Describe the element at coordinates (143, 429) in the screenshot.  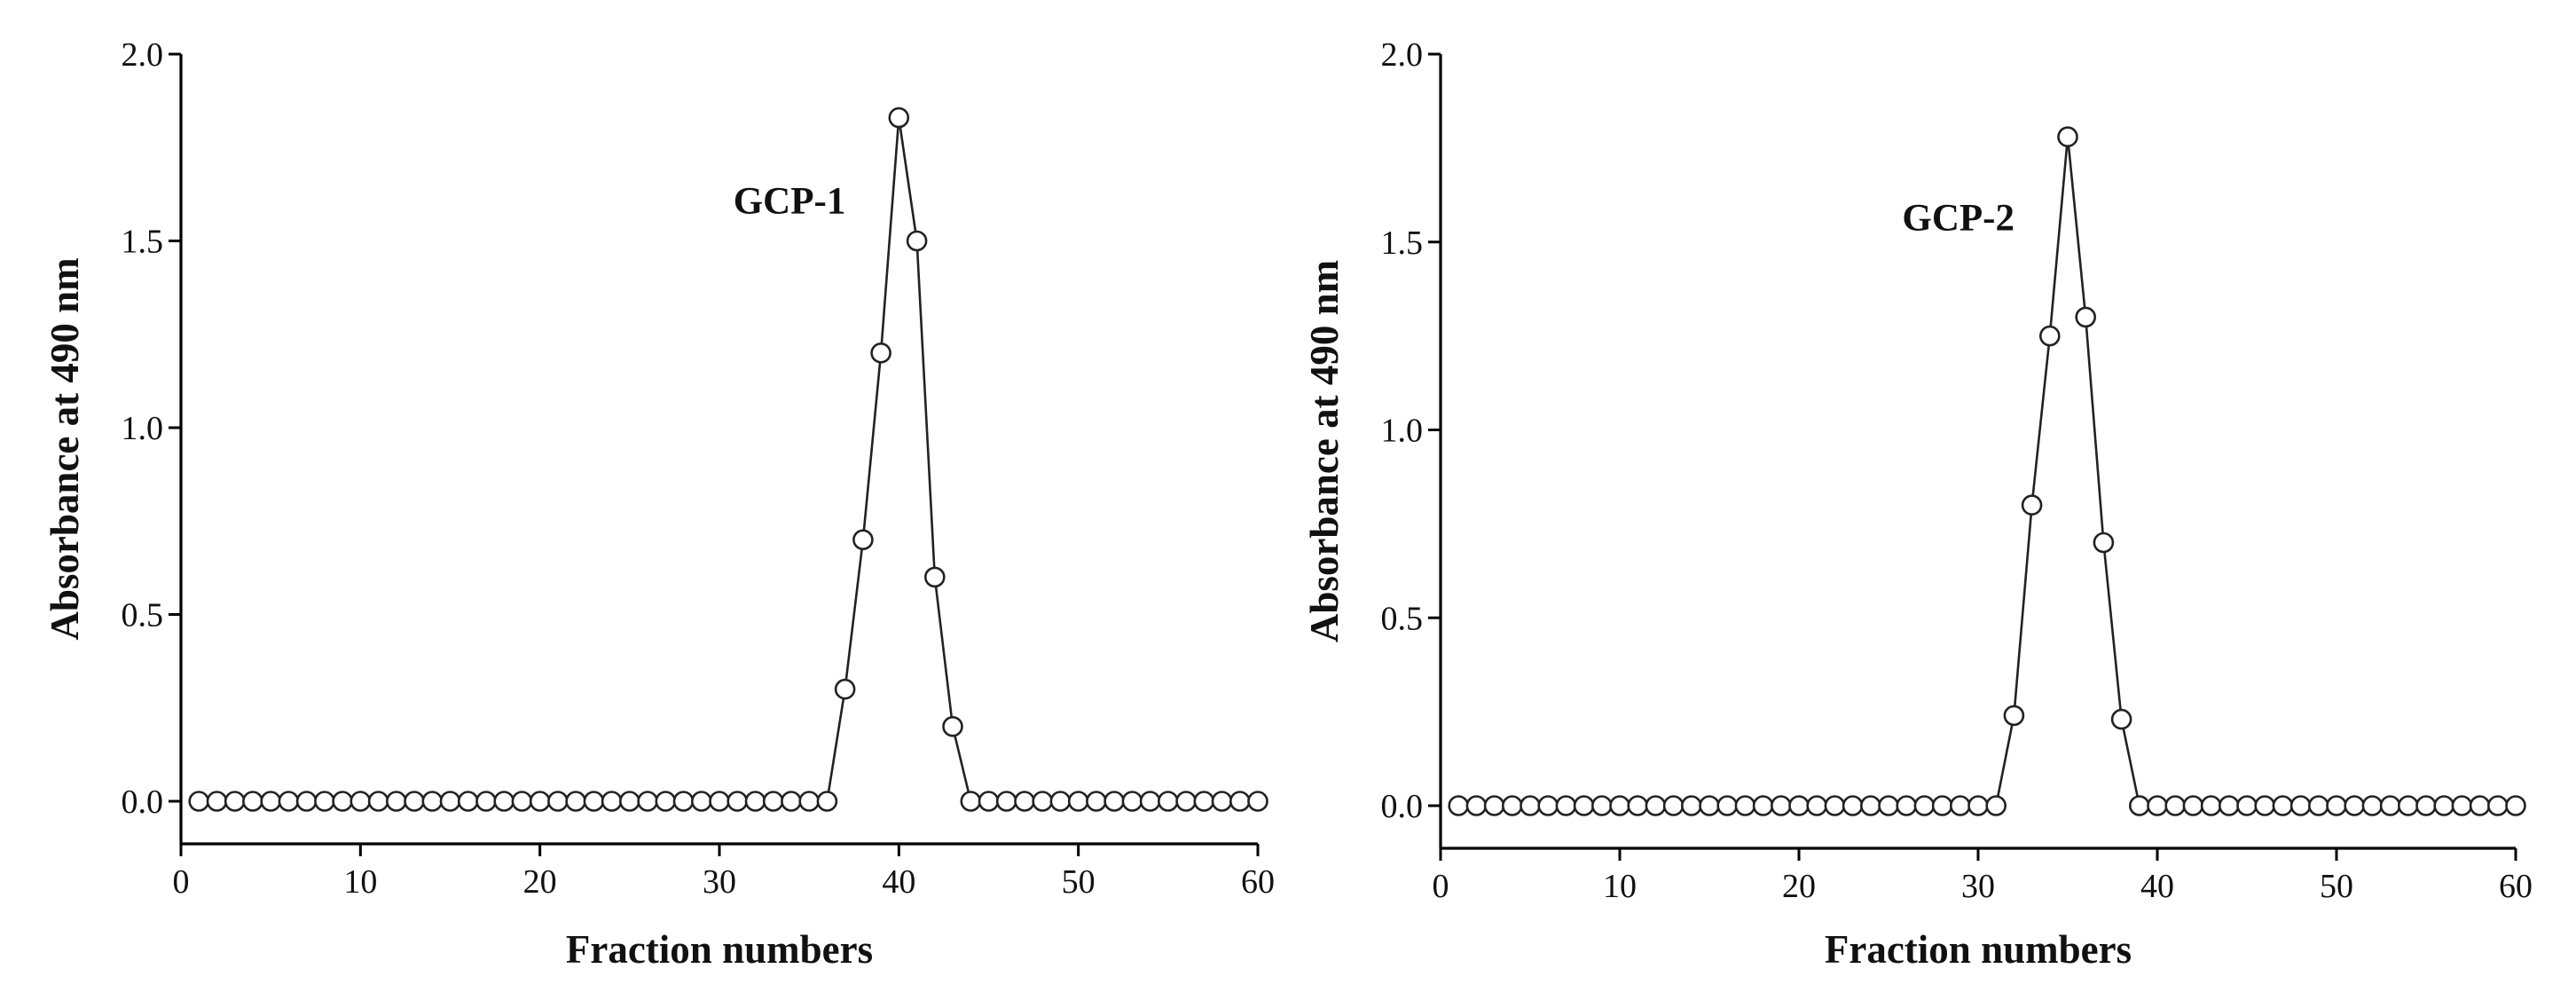
I see `y-tick-label: 1.0` at that location.